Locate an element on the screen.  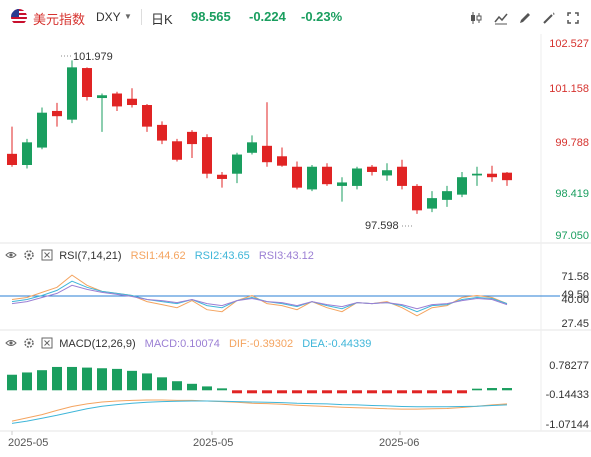
price-axis: 102.527 101.158 99.788 98.419 97.050 is located at coordinates (569, 140).